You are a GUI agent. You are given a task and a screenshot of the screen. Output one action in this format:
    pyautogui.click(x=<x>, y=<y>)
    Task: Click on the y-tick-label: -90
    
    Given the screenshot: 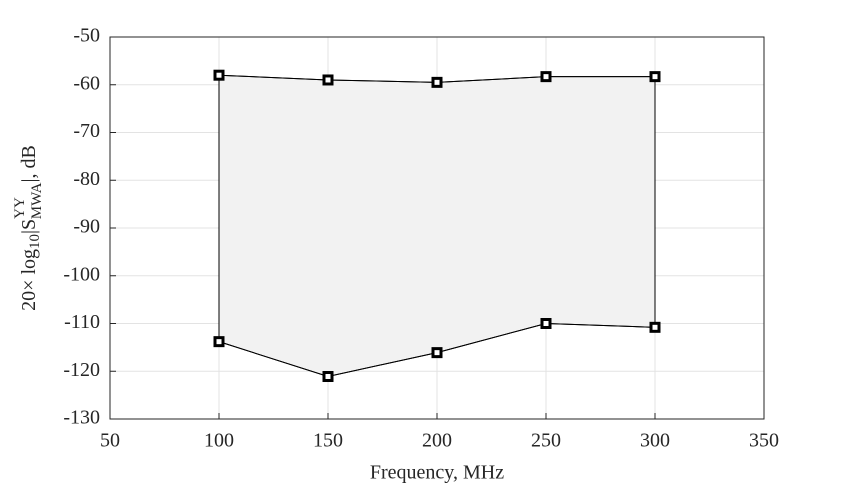 What is the action you would take?
    pyautogui.click(x=86, y=227)
    